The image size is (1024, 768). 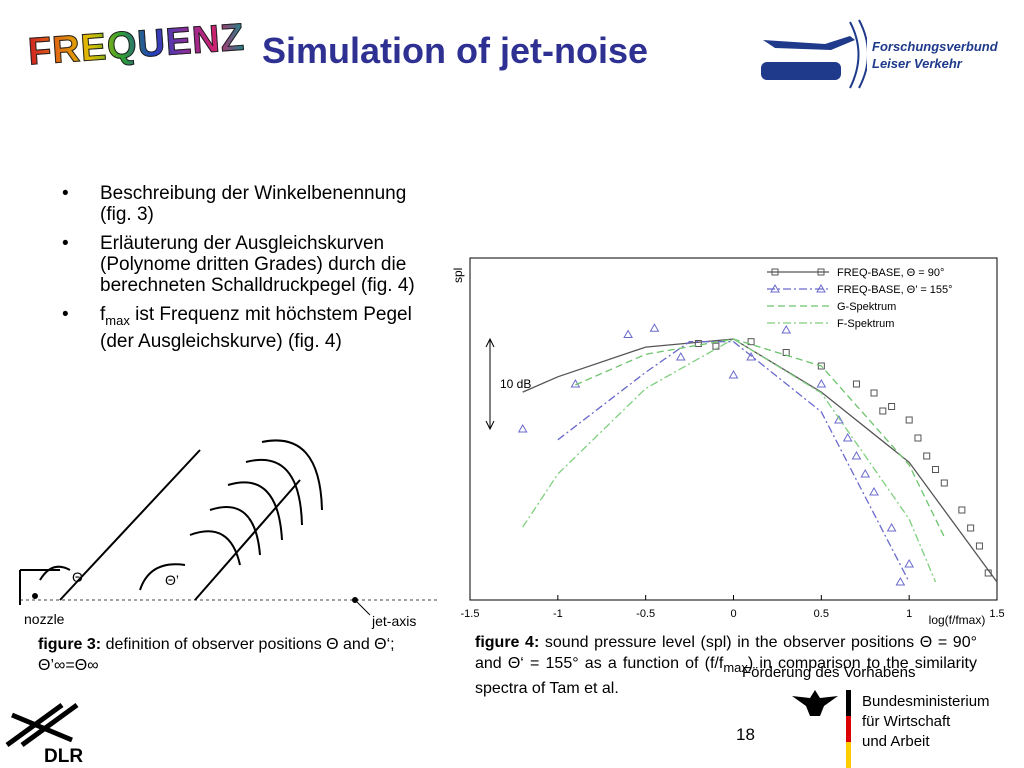 What do you see at coordinates (829, 672) in the screenshot?
I see `funding-note: Förderung des Vorhabens` at bounding box center [829, 672].